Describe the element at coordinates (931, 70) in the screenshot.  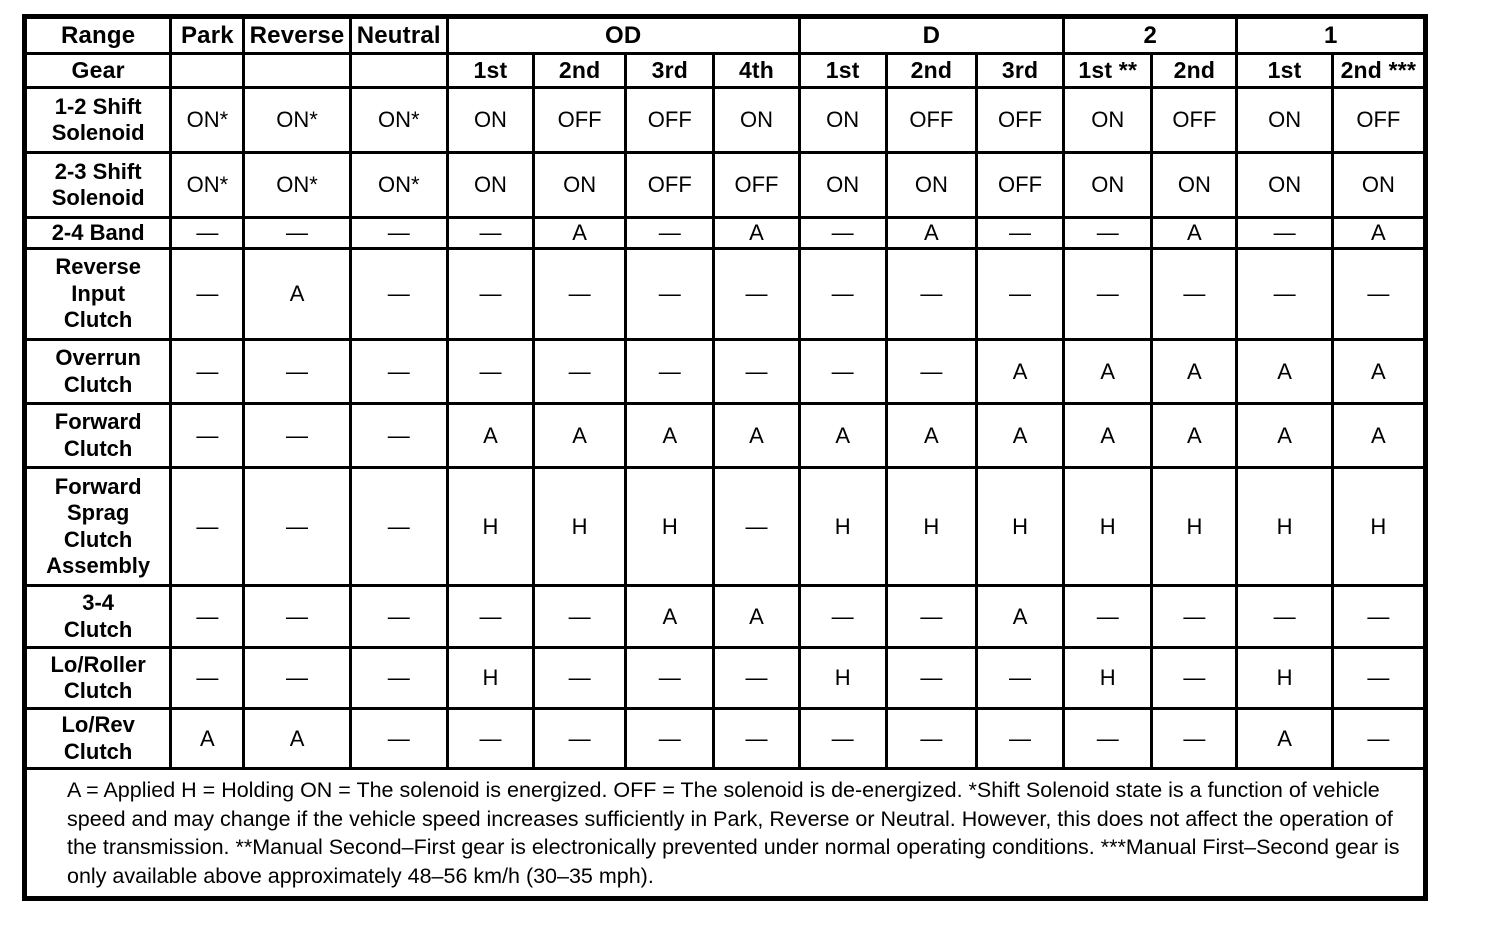
I see `gear-d-2nd: 2nd` at that location.